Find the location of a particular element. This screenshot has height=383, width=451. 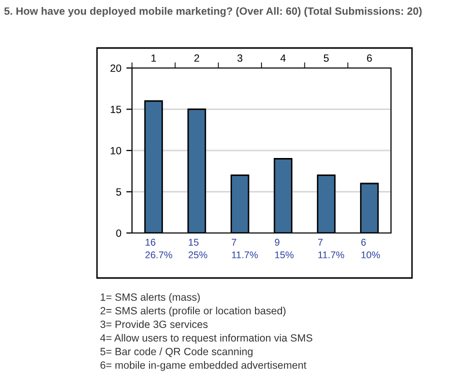

text: 6= mobile in-game embedded advertisement is located at coordinates (203, 366).